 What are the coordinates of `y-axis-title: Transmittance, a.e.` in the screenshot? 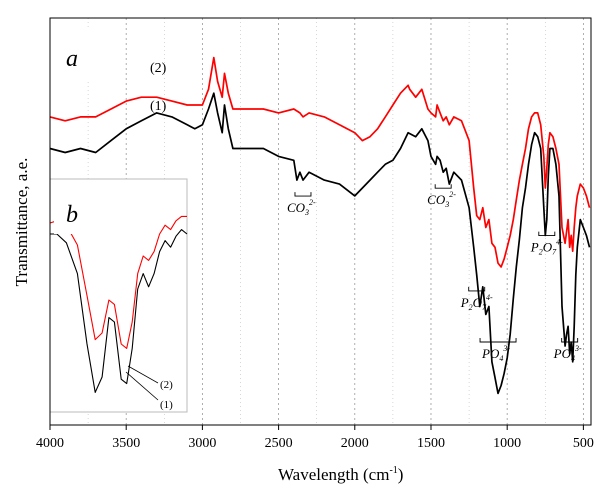 It's located at (21, 222).